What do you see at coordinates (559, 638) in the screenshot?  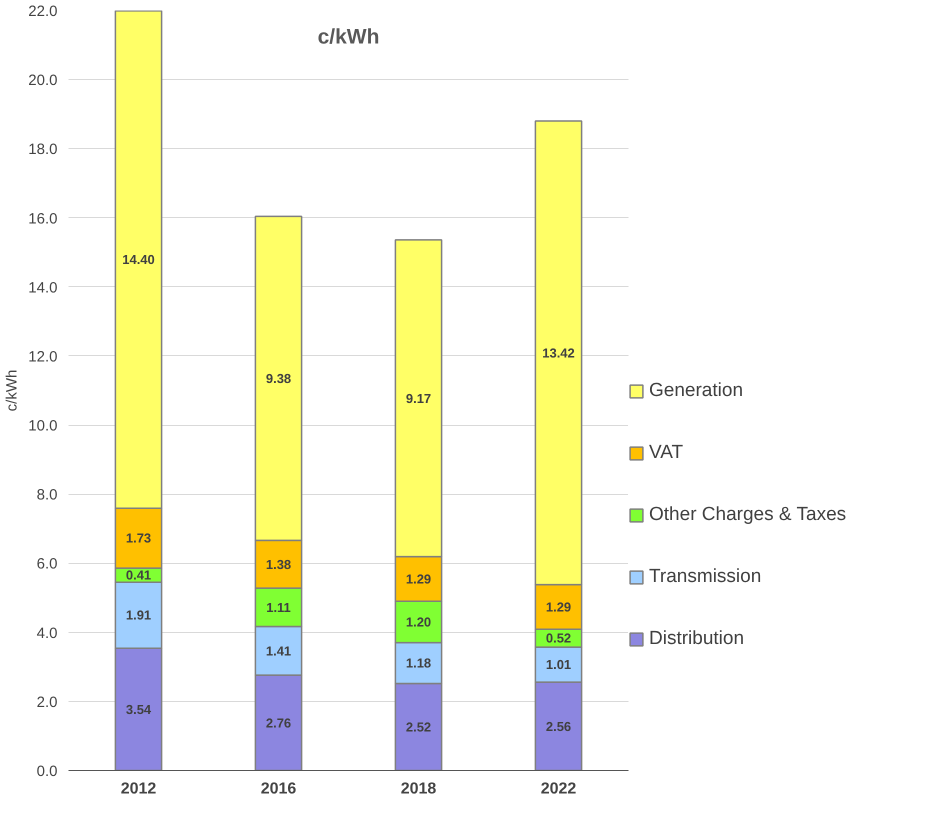 I see `data-label: 0.52` at bounding box center [559, 638].